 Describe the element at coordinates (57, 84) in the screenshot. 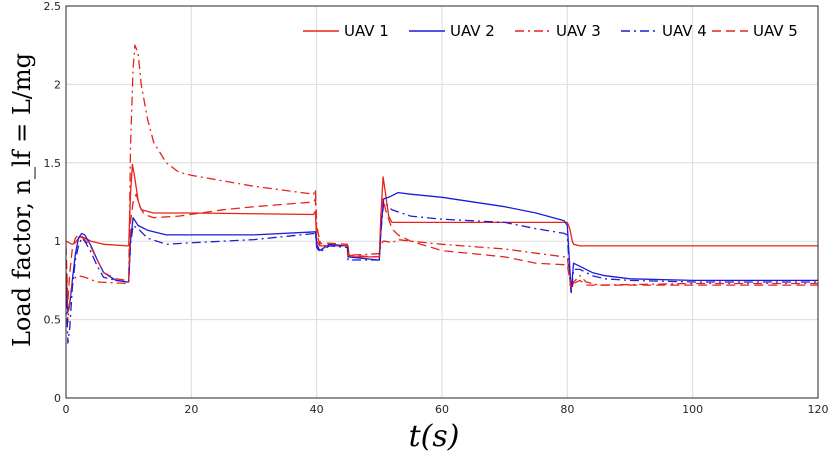

I see `y-tick-label: 2` at that location.